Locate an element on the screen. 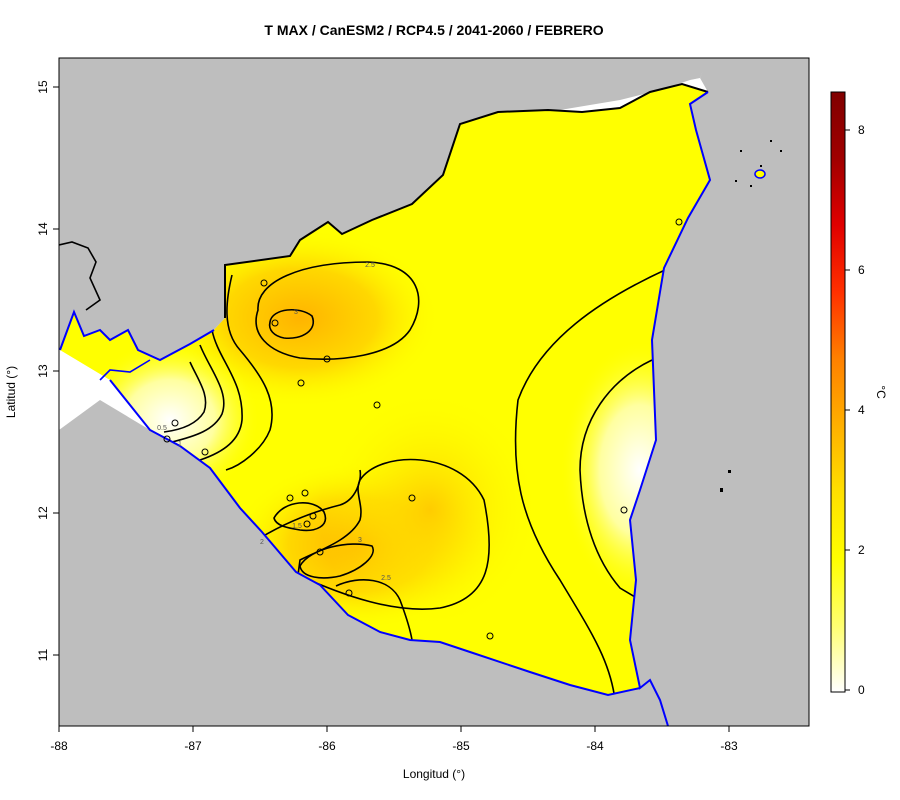 The image size is (900, 800). corn-island is located at coordinates (760, 174).